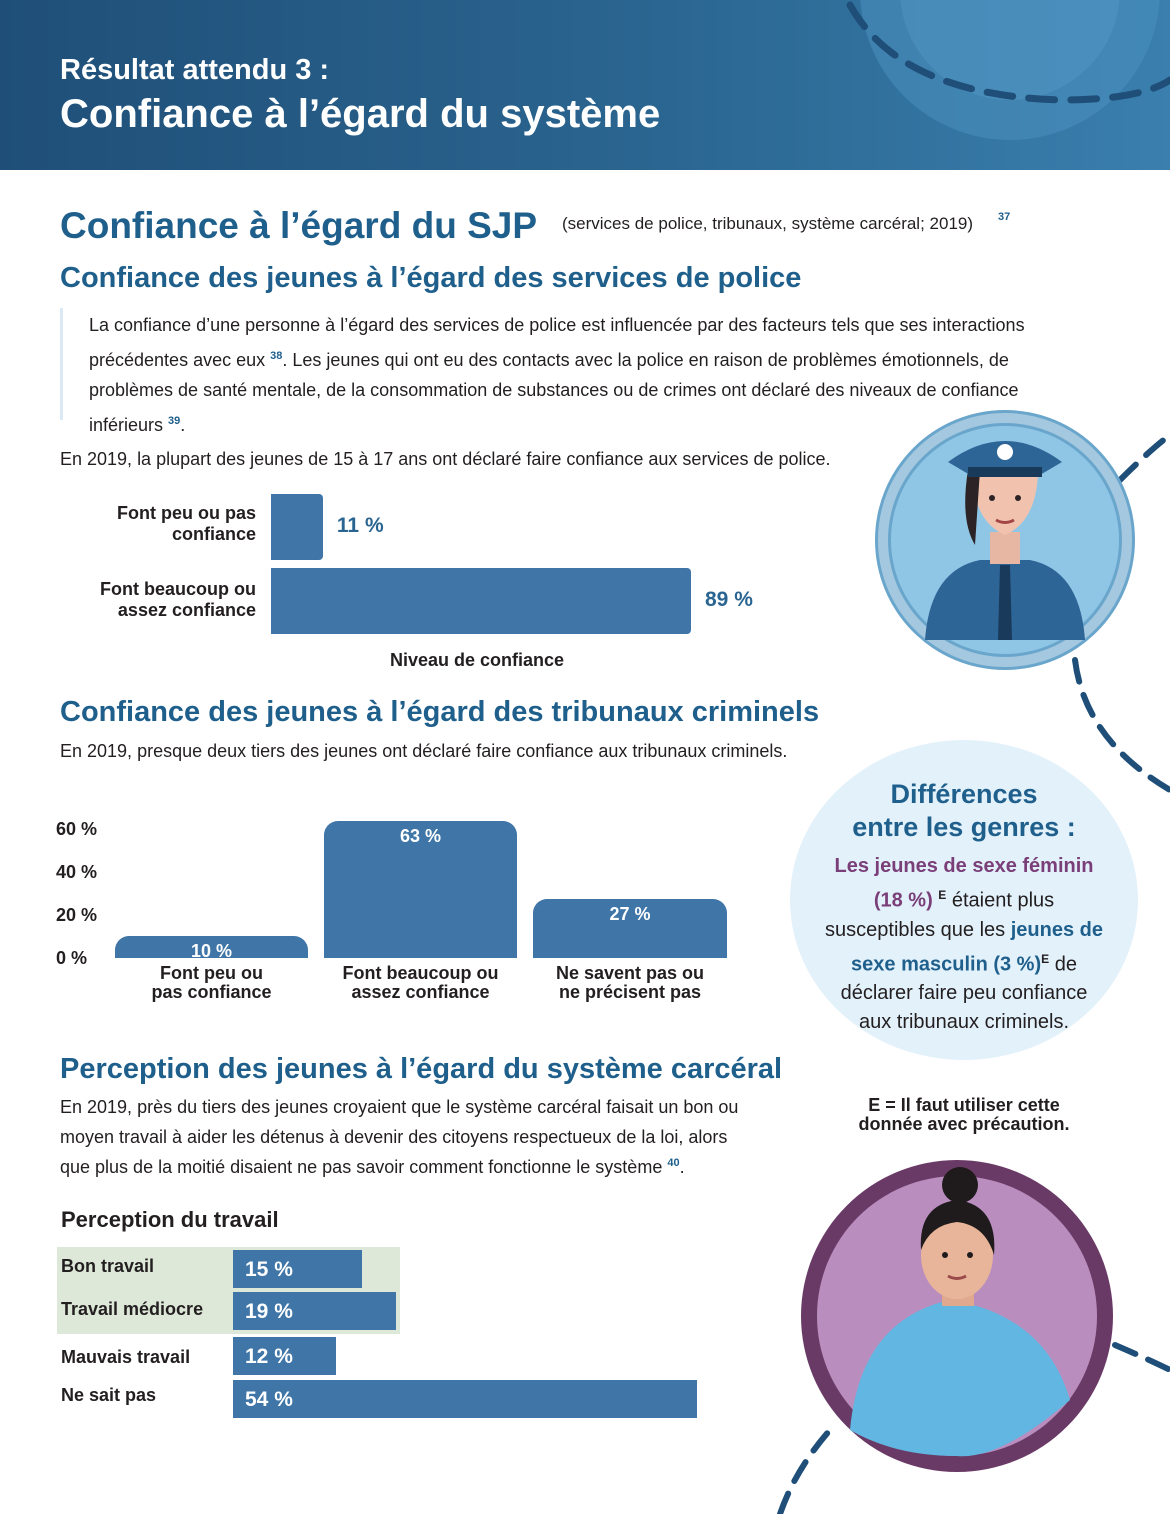 This screenshot has height=1514, width=1170. What do you see at coordinates (360, 114) in the screenshot?
I see `header-title: Confiance à l’égard du système` at bounding box center [360, 114].